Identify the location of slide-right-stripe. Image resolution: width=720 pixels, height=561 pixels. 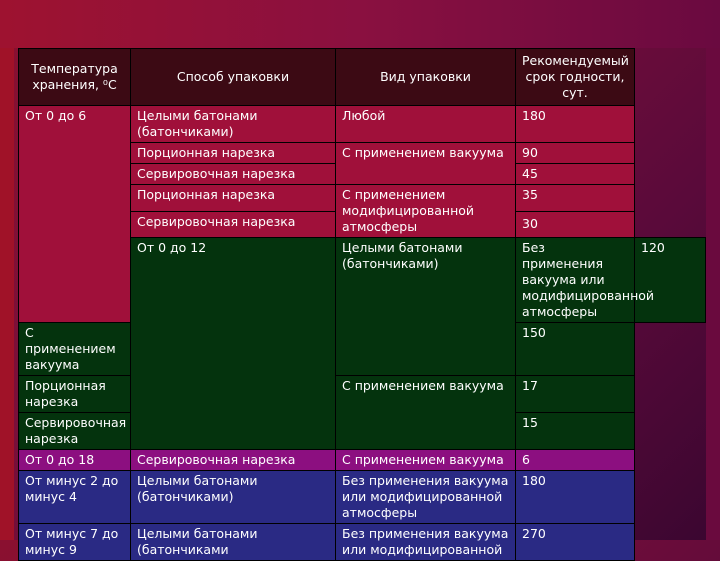
(713, 294).